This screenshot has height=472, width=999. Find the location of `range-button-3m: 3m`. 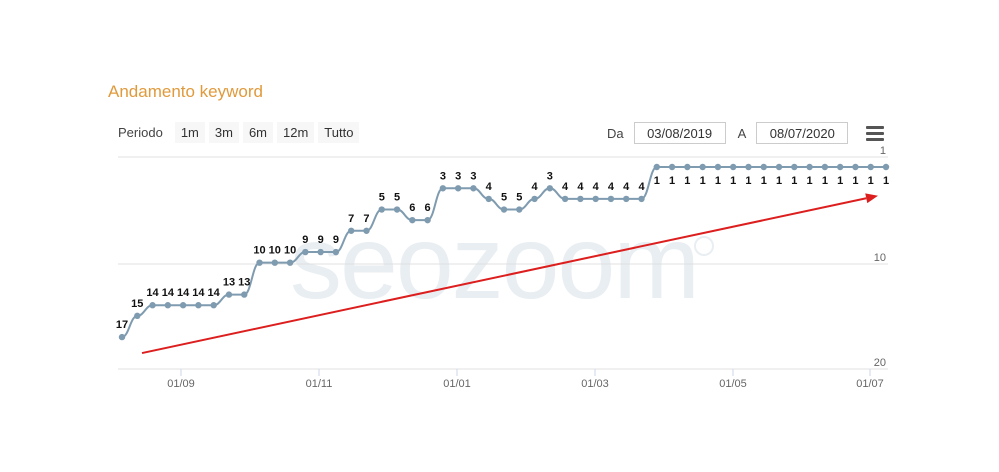

range-button-3m: 3m is located at coordinates (223, 132).